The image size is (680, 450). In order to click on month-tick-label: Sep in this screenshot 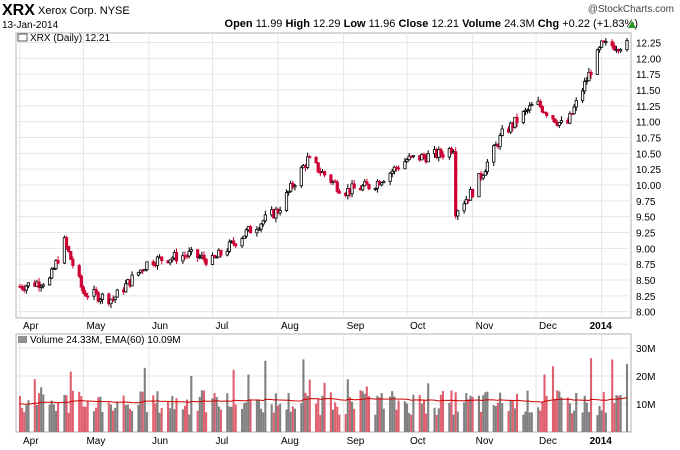, I will do `click(356, 326)`.